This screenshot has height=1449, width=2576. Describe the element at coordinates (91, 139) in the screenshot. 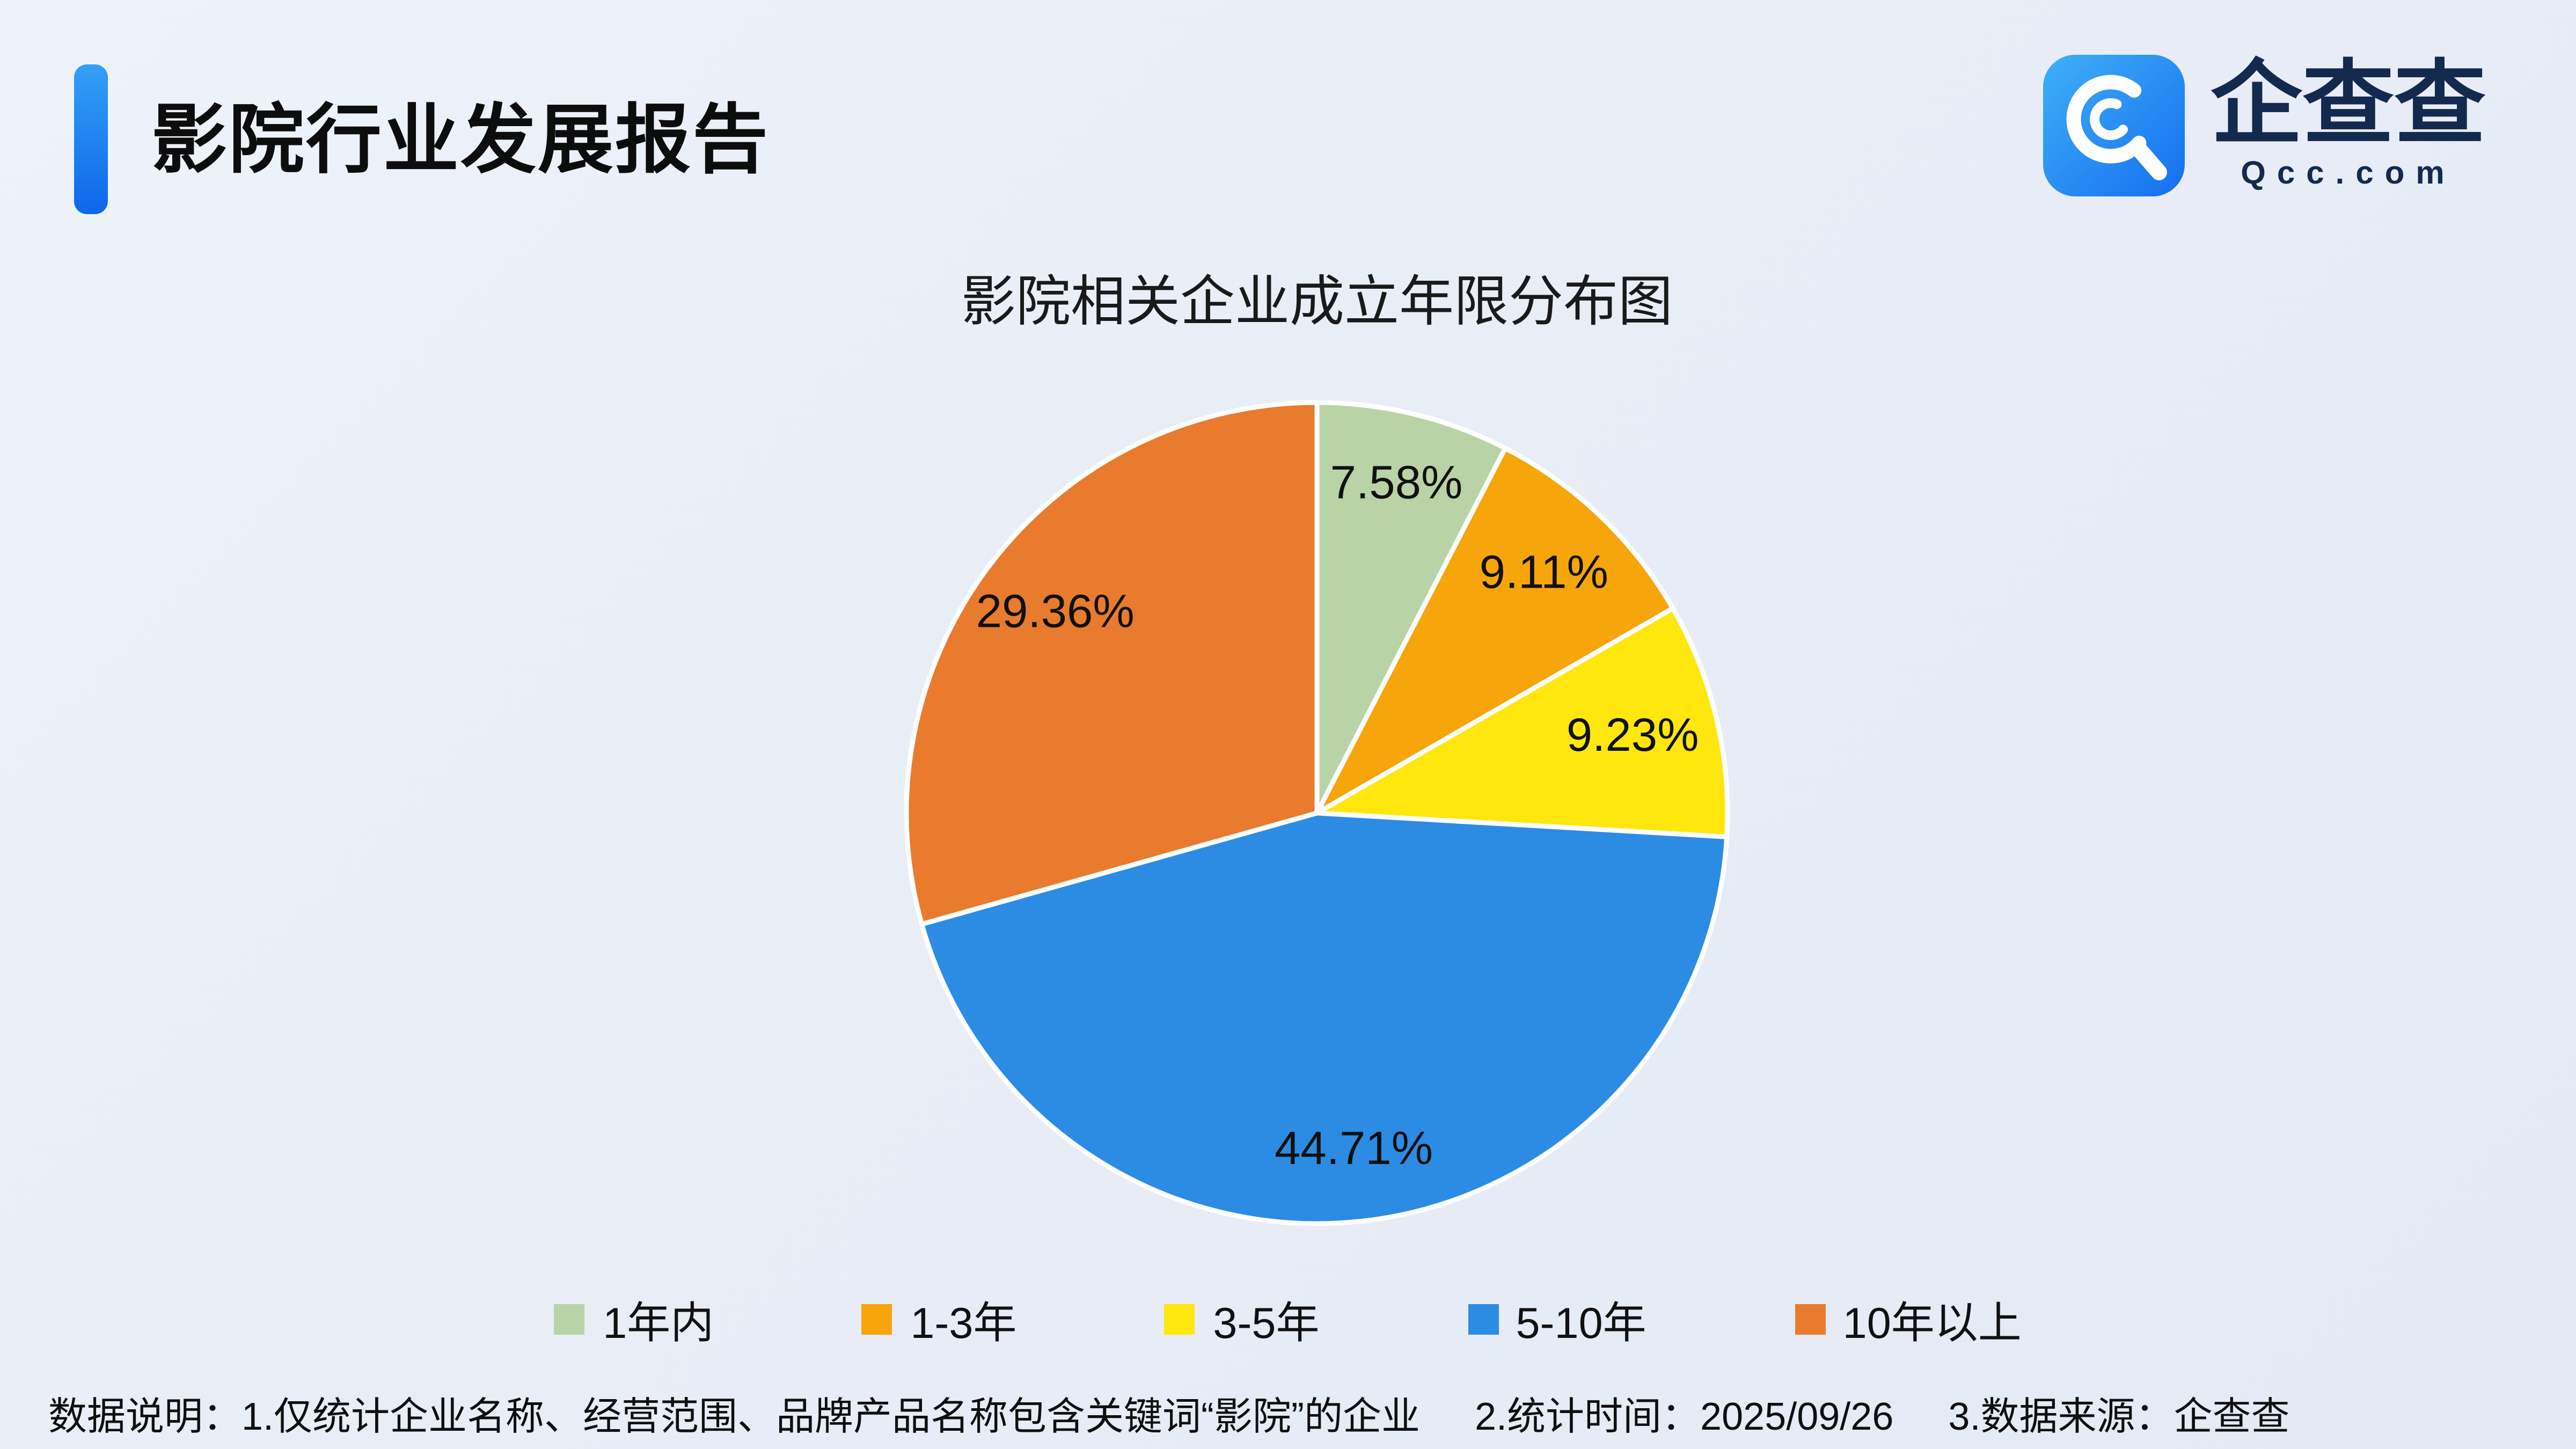

I see `title-accent-bar` at that location.